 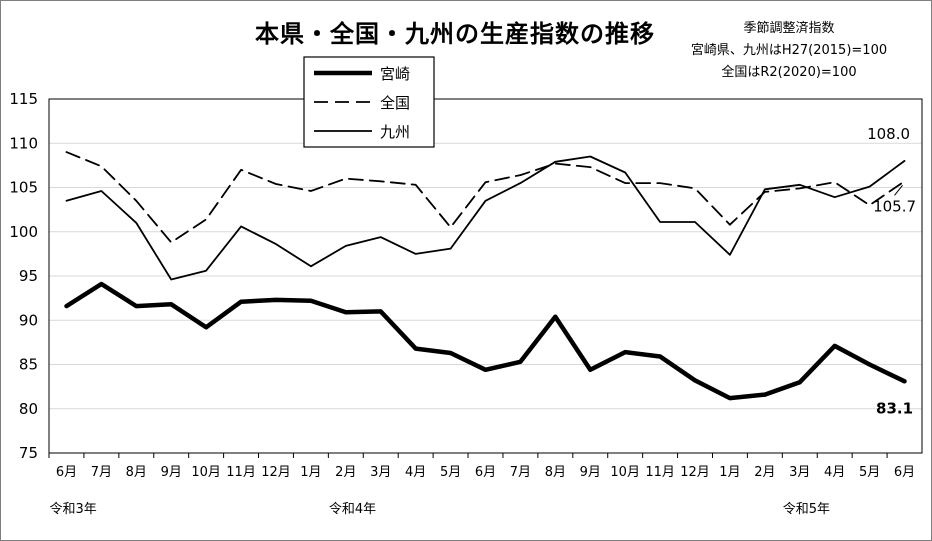 What do you see at coordinates (28, 365) in the screenshot?
I see `y-tick-label: 85` at bounding box center [28, 365].